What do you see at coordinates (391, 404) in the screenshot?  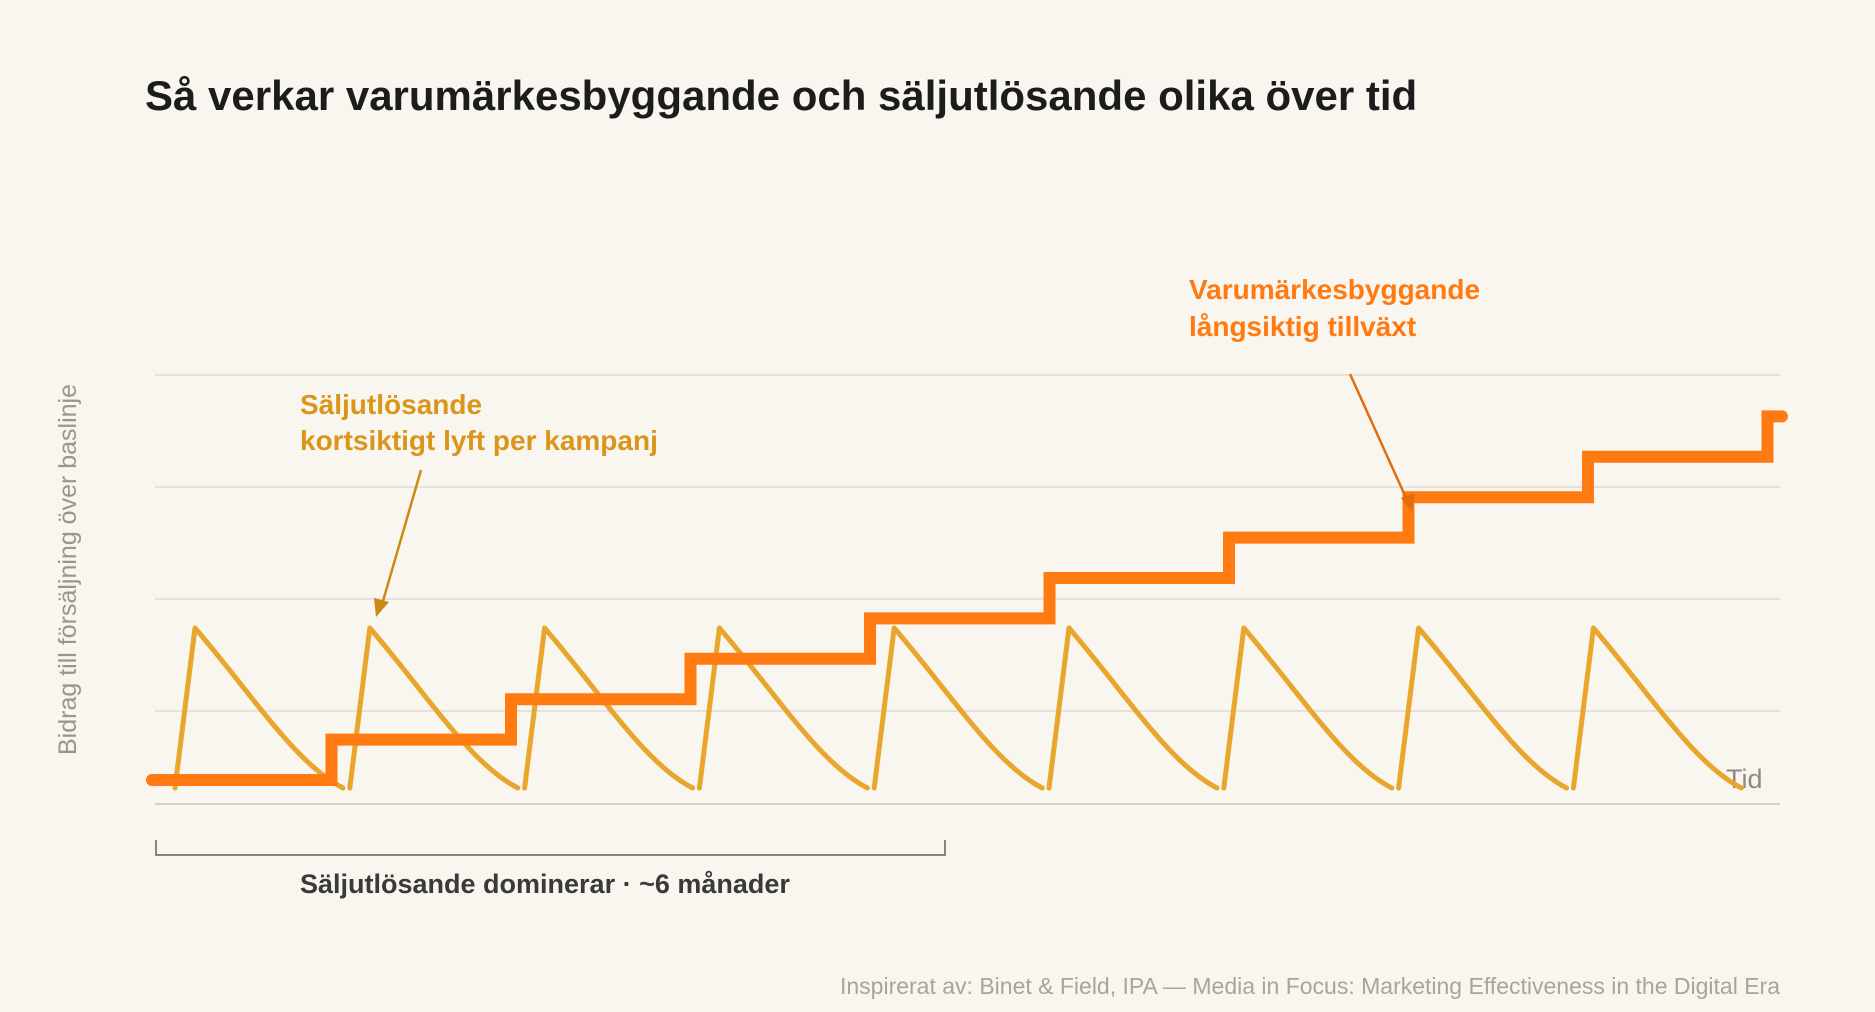 I see `annotation-sales-title: Säljutlösande` at bounding box center [391, 404].